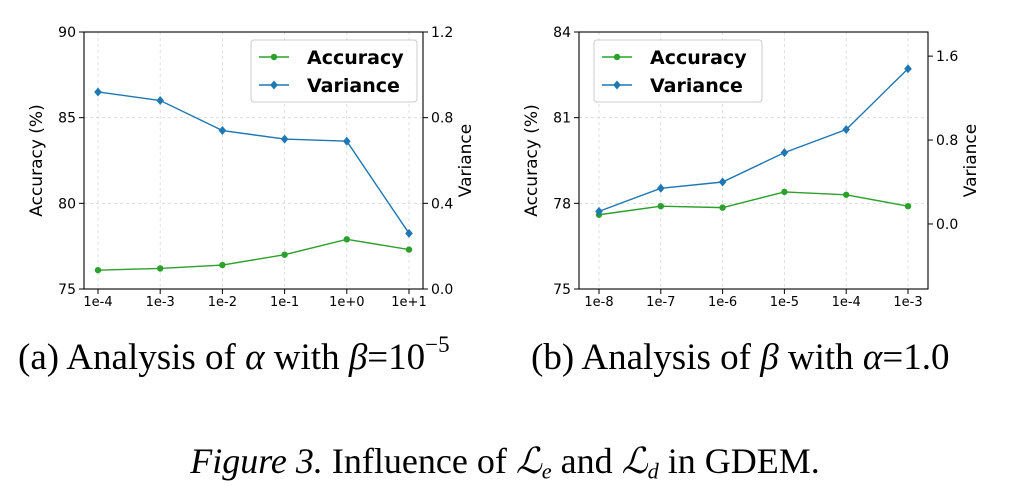 This screenshot has height=500, width=1010. I want to click on figure-caption-text1: Influence of, so click(419, 461).